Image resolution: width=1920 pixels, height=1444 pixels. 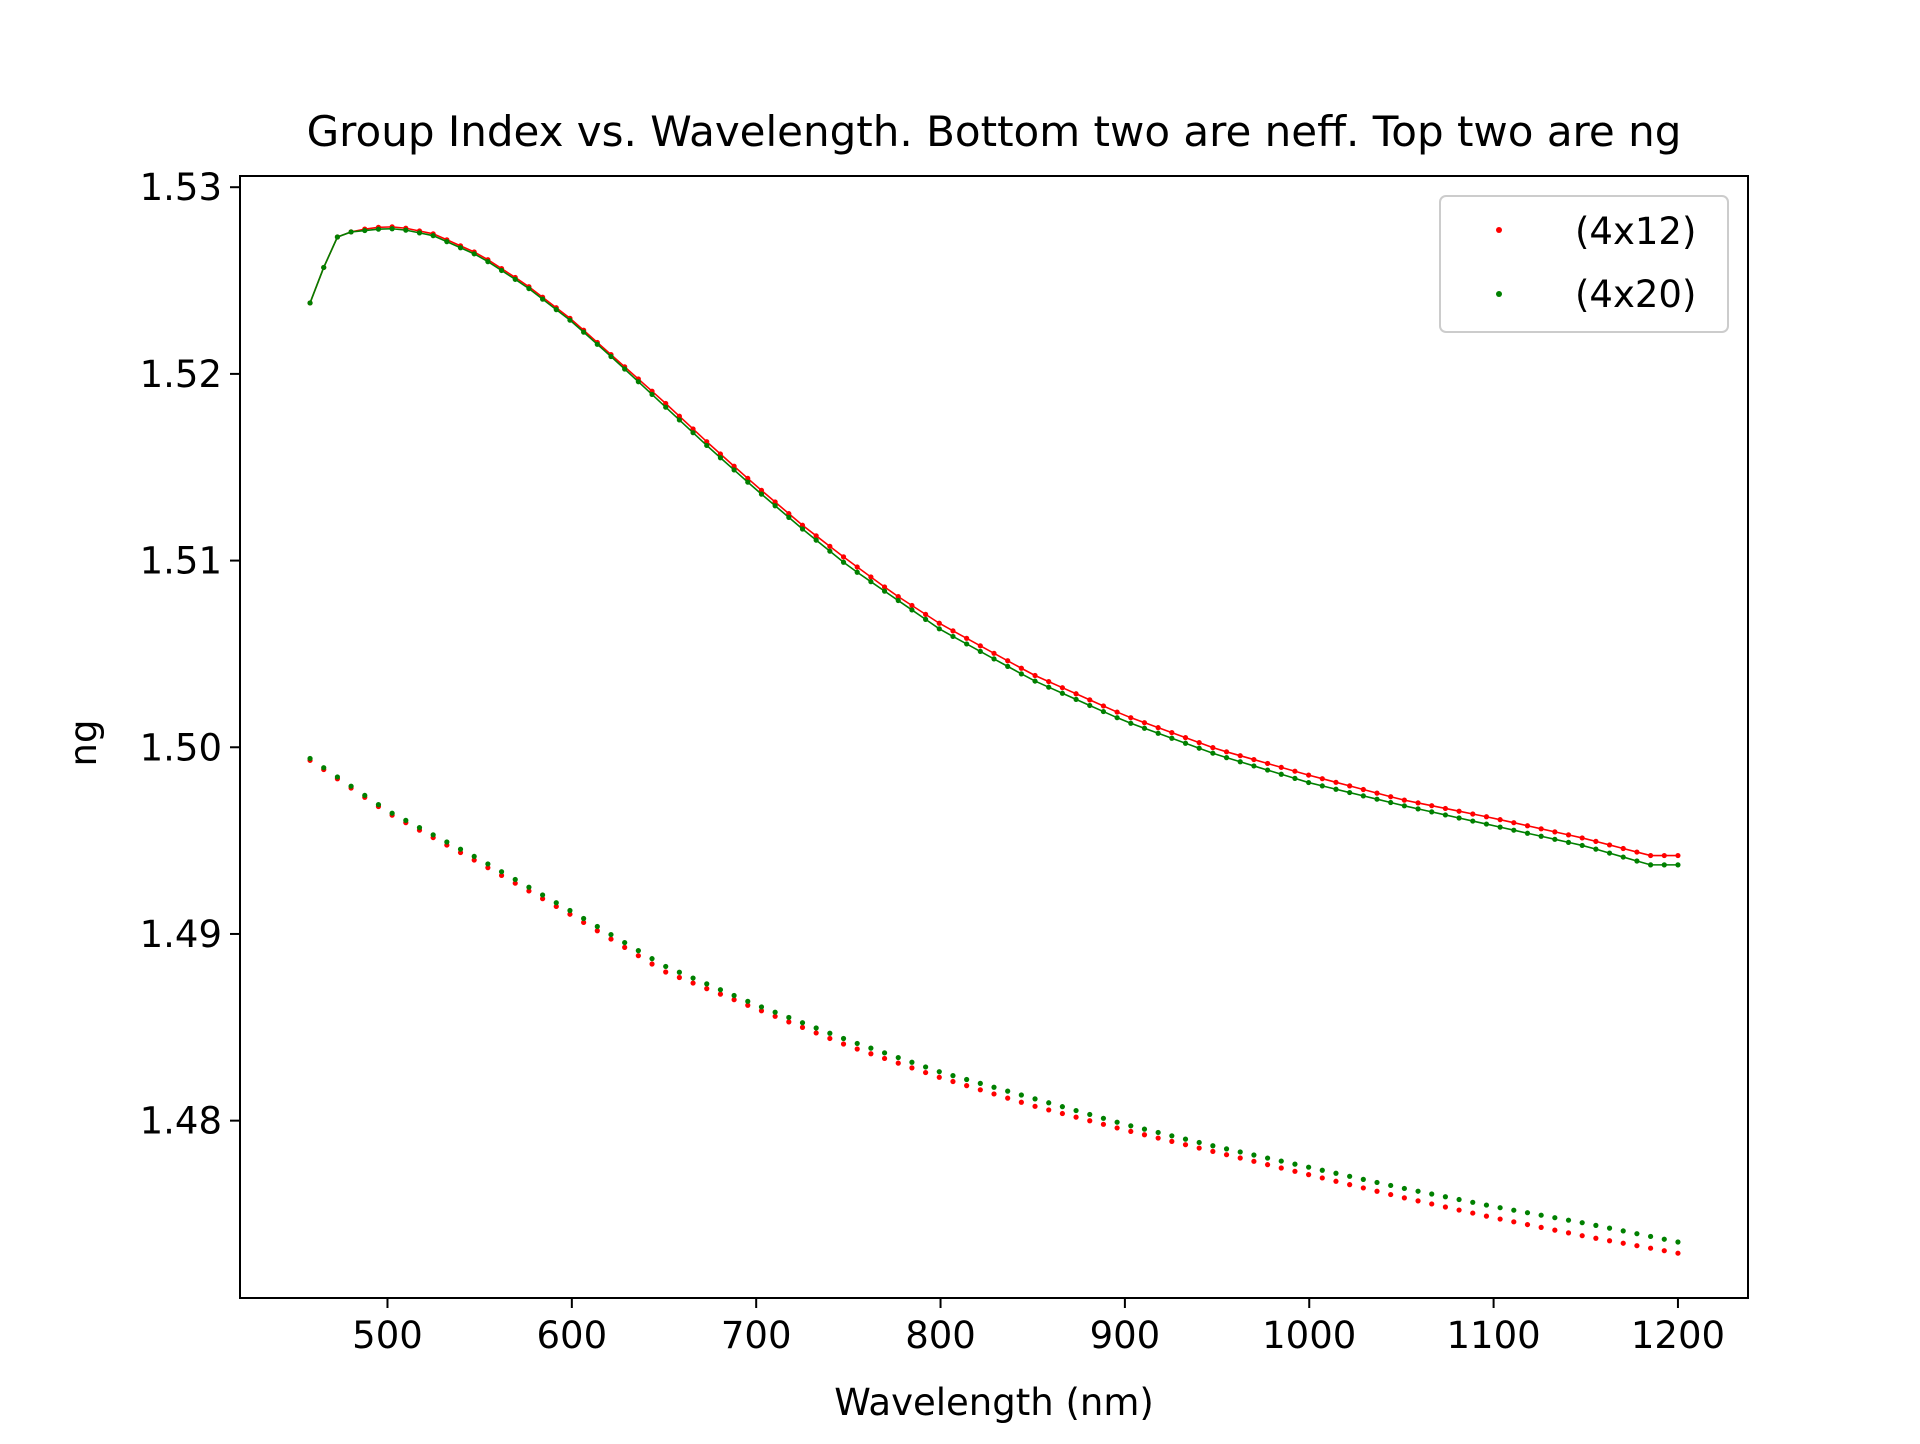 I want to click on y-tick-label: 1.50, so click(x=181, y=747).